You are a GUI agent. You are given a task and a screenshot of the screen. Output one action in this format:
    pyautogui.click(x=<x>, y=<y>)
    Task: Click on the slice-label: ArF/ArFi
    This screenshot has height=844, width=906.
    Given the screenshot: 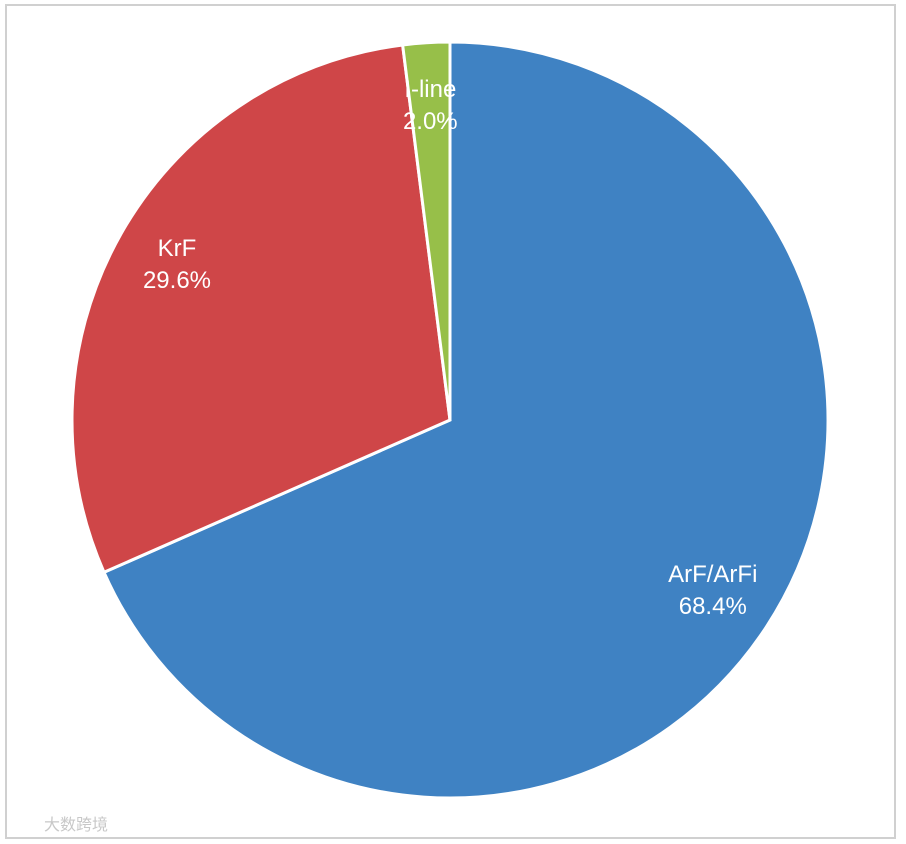 What is the action you would take?
    pyautogui.click(x=712, y=574)
    